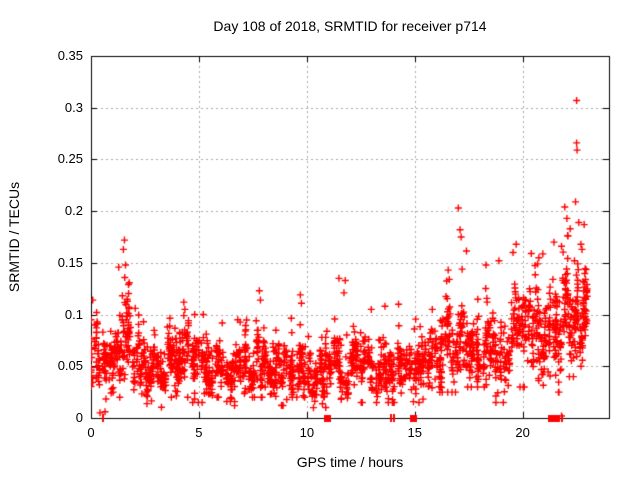 Image resolution: width=640 pixels, height=480 pixels. Describe the element at coordinates (522, 432) in the screenshot. I see `x-tick-label: 20` at that location.